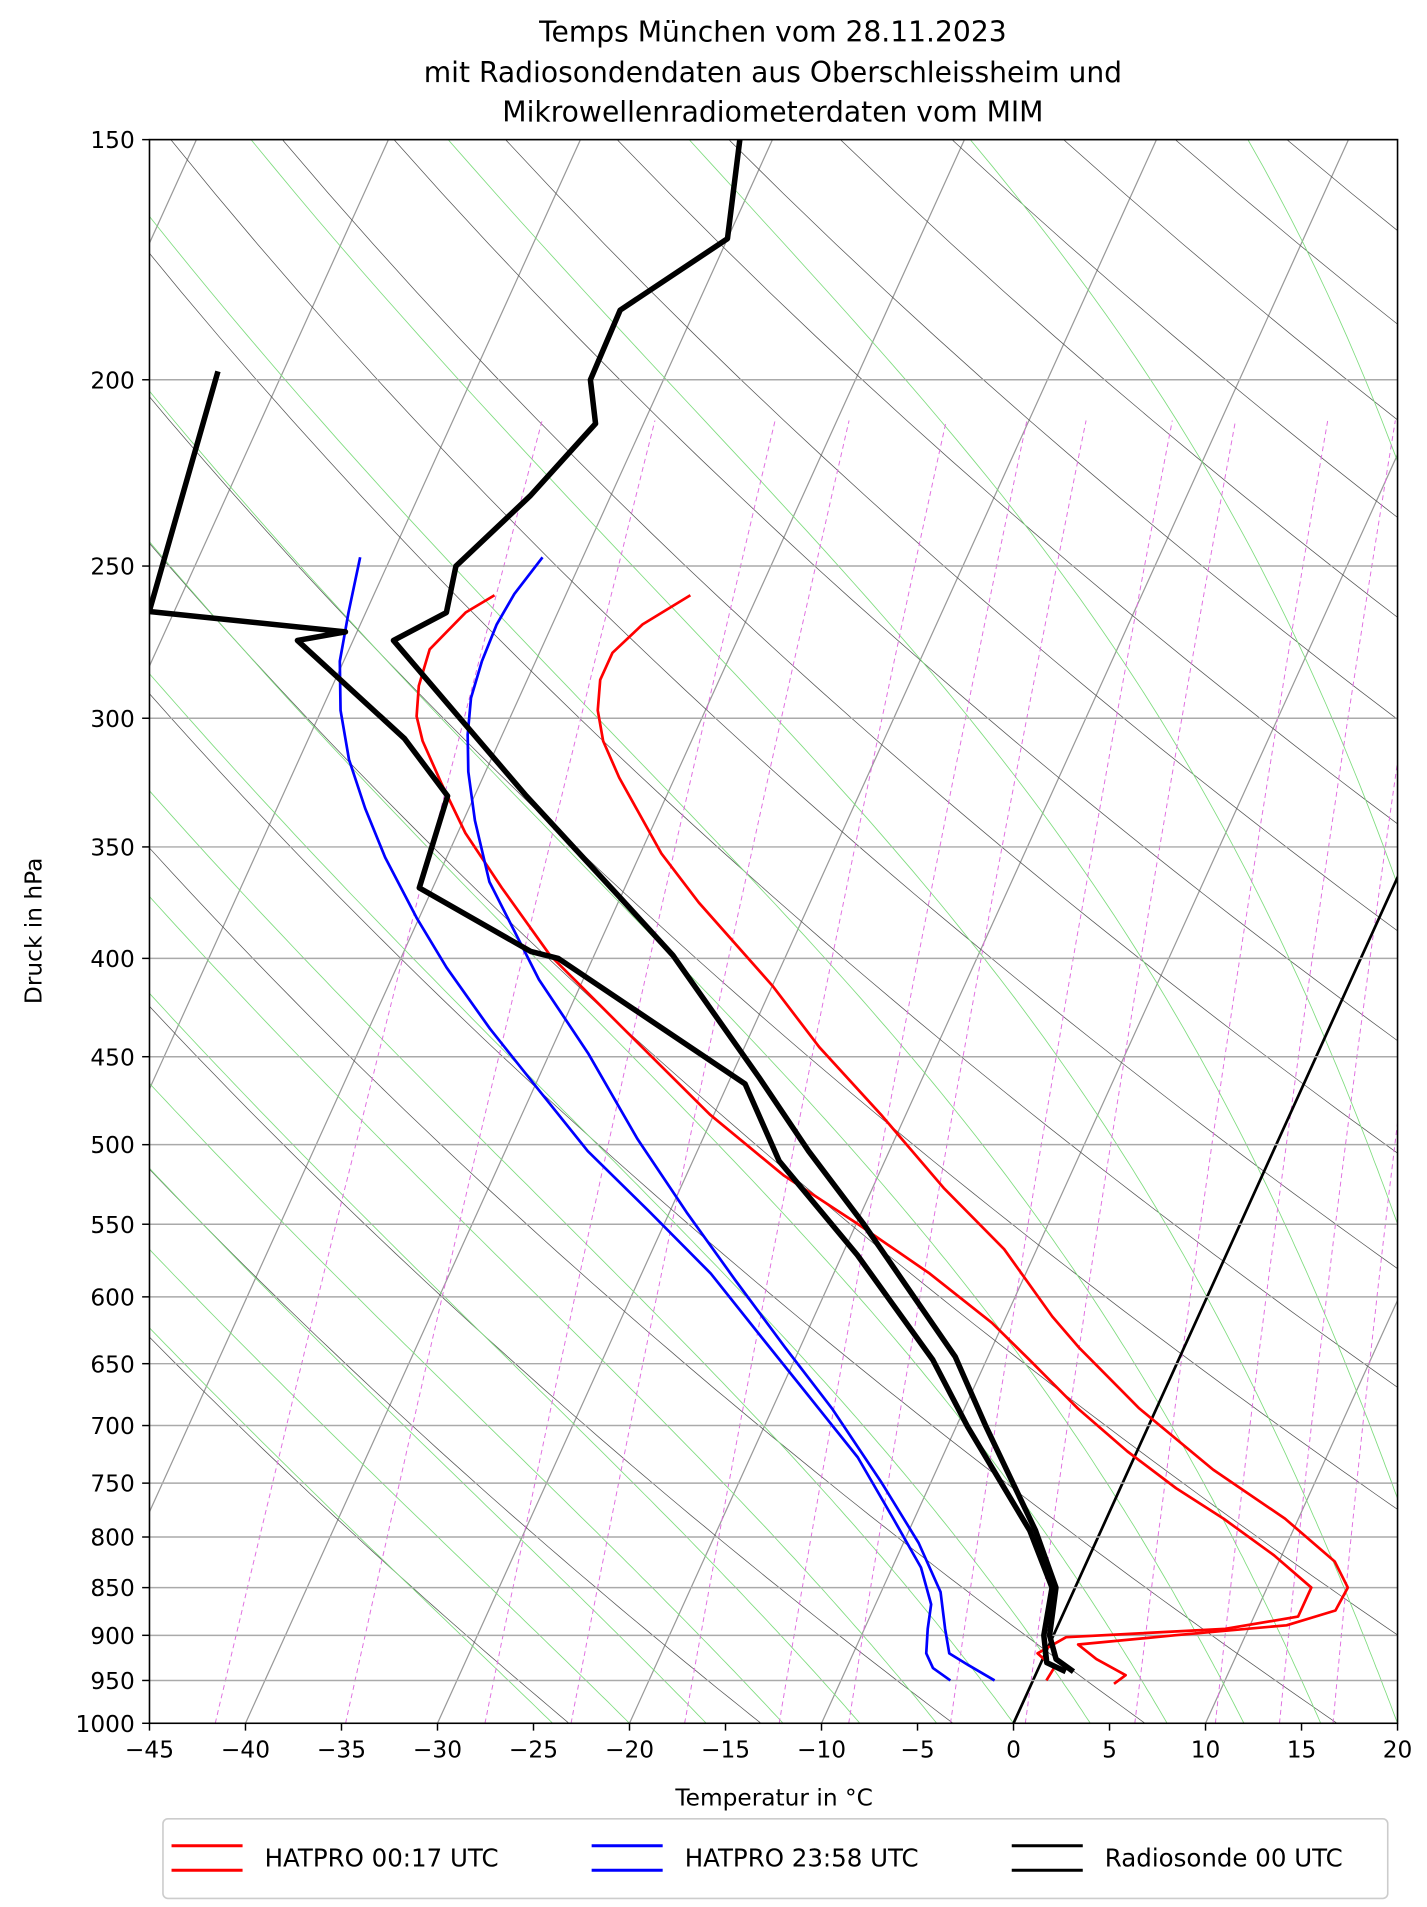 This screenshot has height=1907, width=1427. Describe the element at coordinates (112, 1426) in the screenshot. I see `y-tick-label: 700` at that location.